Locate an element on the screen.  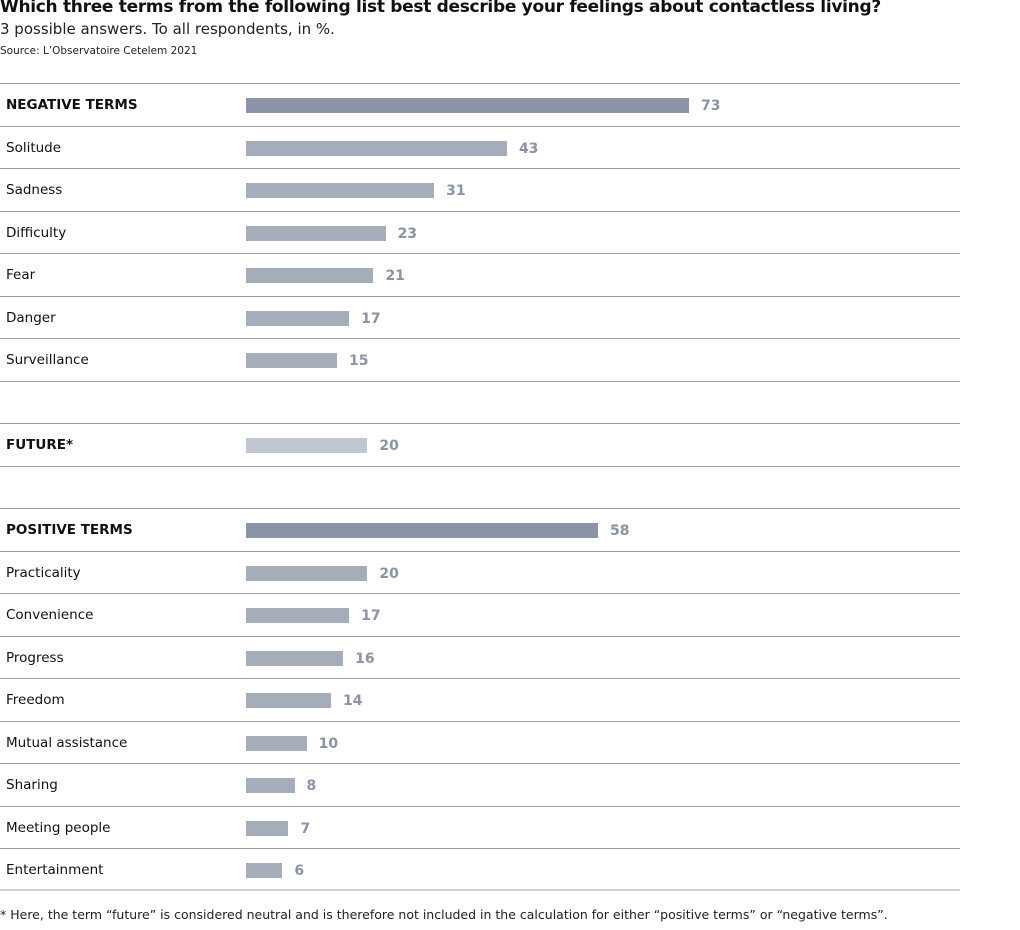
value-label: 43 is located at coordinates (528, 148).